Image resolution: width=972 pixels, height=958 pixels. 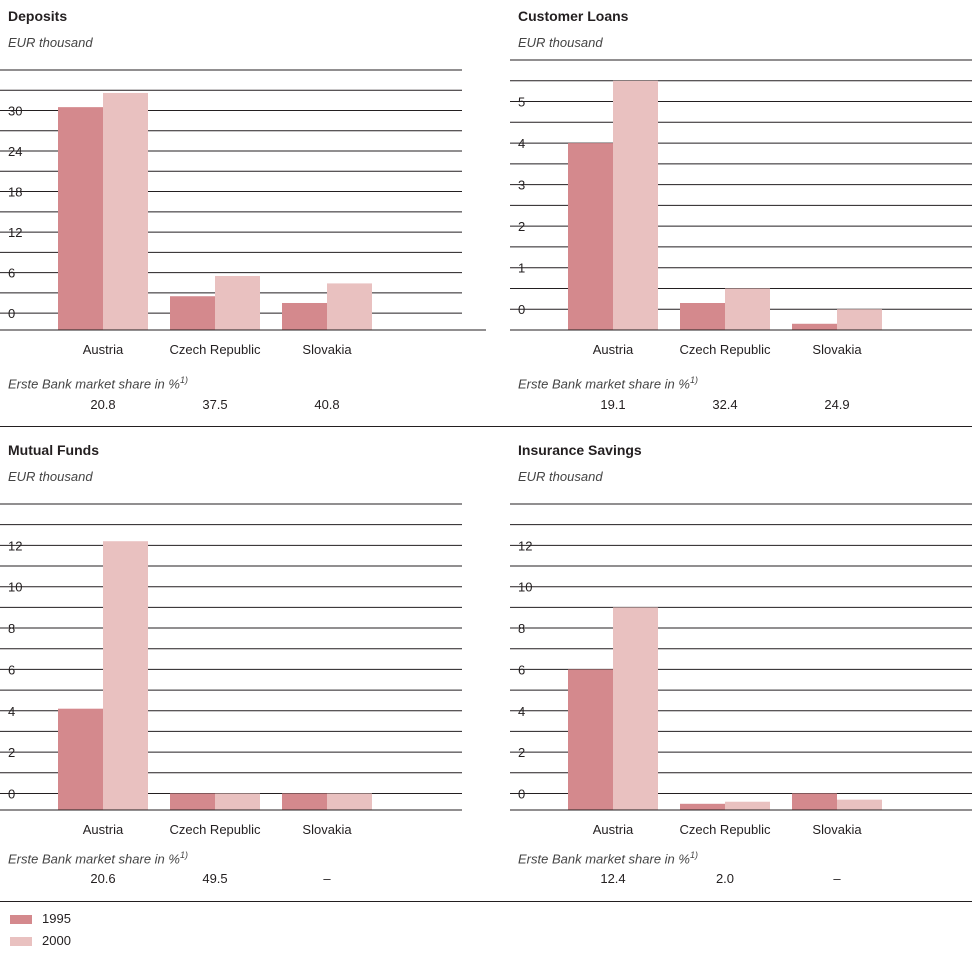 I want to click on market-share-slovakia: 24.9, so click(x=837, y=404).